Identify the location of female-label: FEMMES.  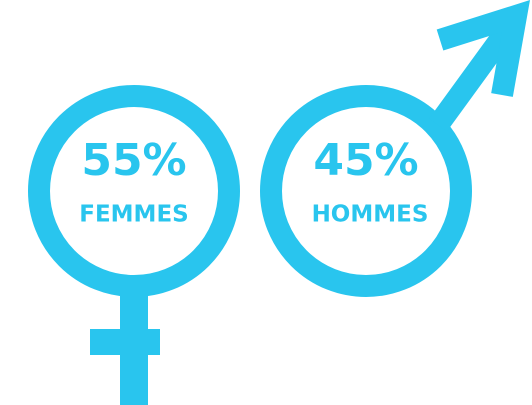
(133, 215).